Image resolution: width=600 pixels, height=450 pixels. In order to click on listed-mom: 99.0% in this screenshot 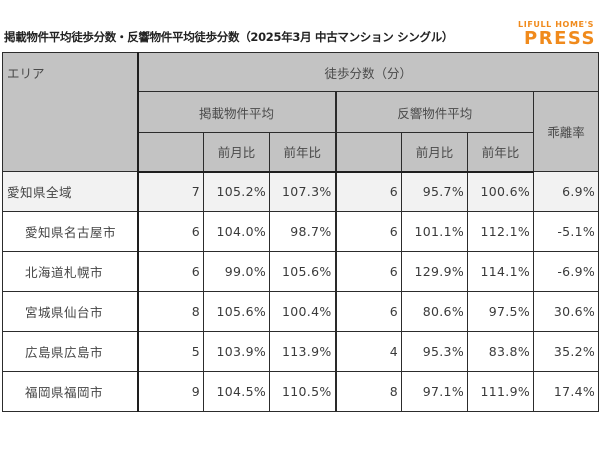, I will do `click(236, 271)`.